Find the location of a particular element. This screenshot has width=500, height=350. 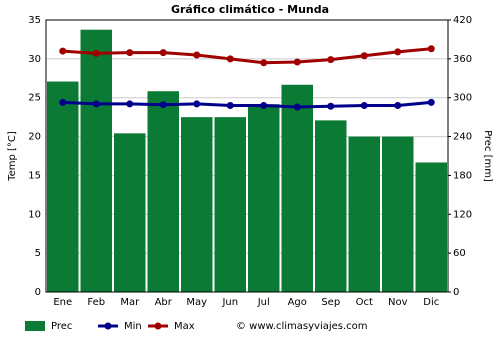

legend-label: Max is located at coordinates (184, 326).